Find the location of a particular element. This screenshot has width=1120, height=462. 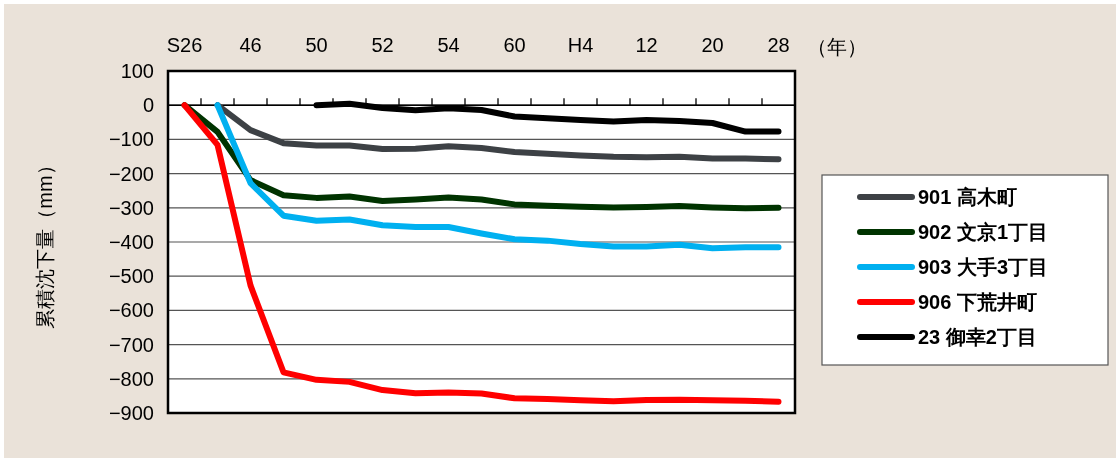

legend-label: 23 御幸2丁目 is located at coordinates (977, 337).